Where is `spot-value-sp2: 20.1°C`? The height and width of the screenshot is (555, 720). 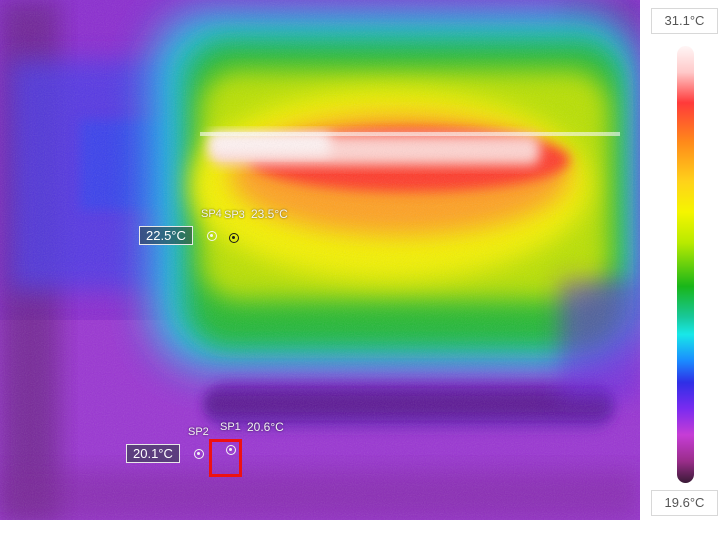 spot-value-sp2: 20.1°C is located at coordinates (153, 453).